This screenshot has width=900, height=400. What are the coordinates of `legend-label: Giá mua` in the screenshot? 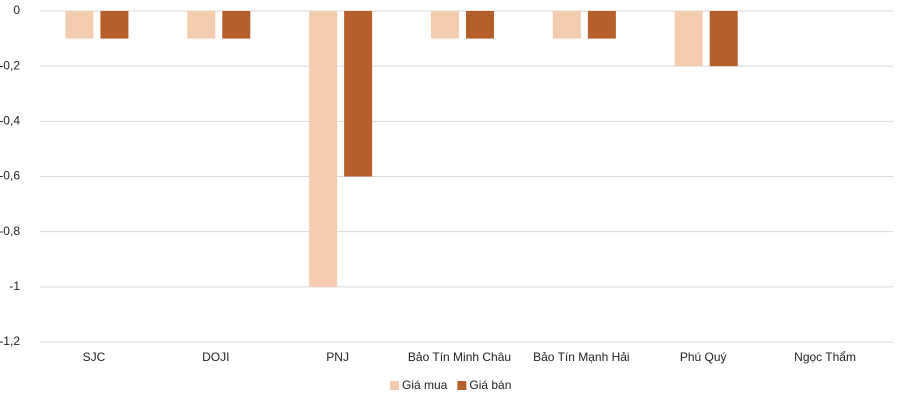 It's located at (425, 385).